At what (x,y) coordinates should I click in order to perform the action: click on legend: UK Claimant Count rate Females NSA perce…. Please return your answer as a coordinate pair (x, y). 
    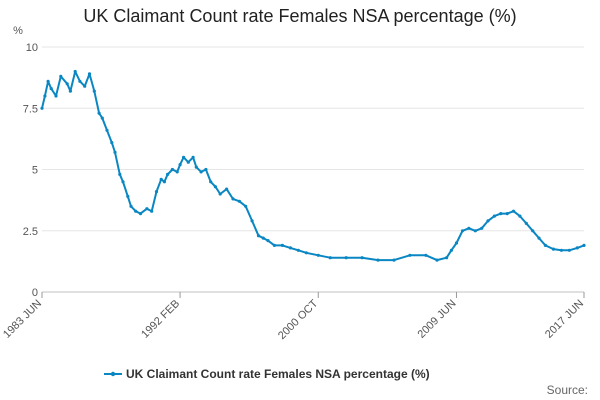
    Looking at the image, I should click on (267, 374).